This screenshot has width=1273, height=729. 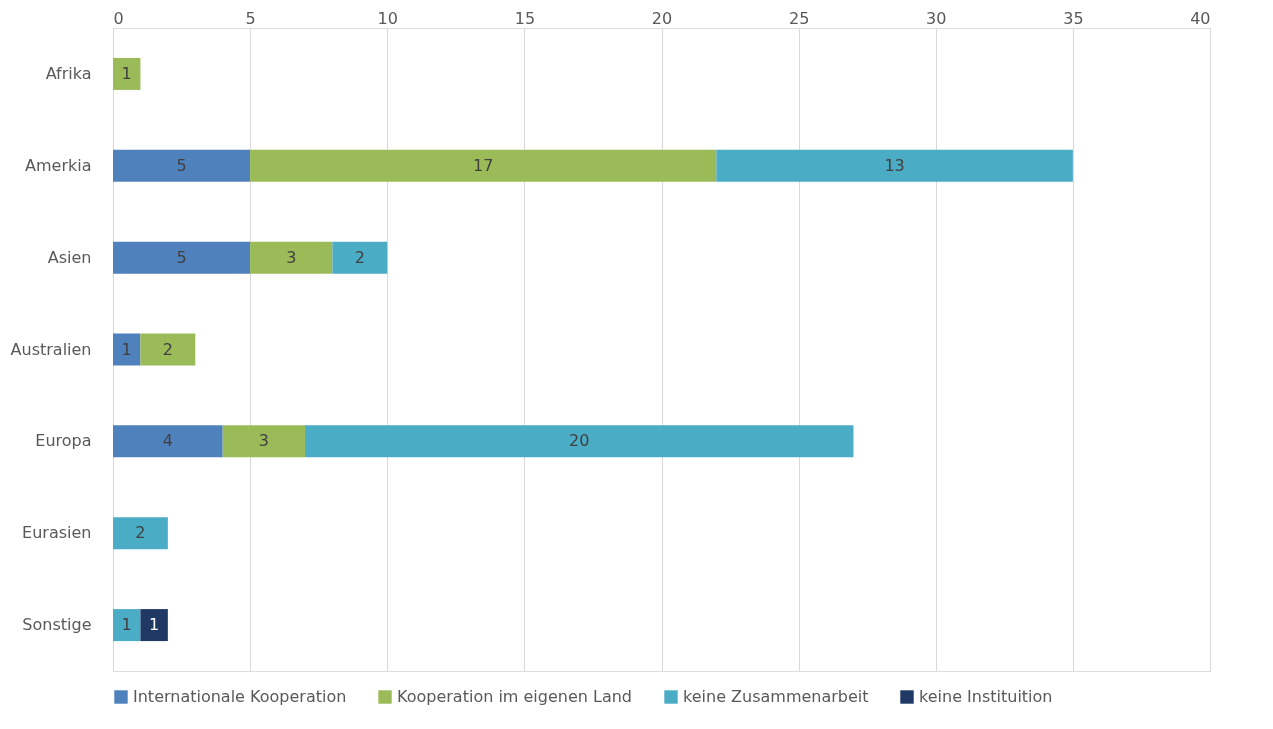 What do you see at coordinates (894, 165) in the screenshot?
I see `data-label: 13` at bounding box center [894, 165].